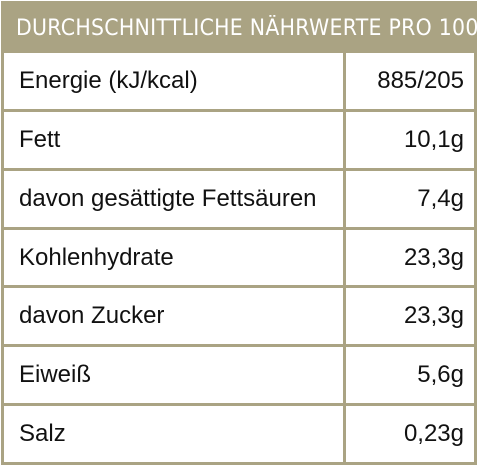 The image size is (480, 469). What do you see at coordinates (175, 257) in the screenshot?
I see `row-label: Kohlenhydrate` at bounding box center [175, 257].